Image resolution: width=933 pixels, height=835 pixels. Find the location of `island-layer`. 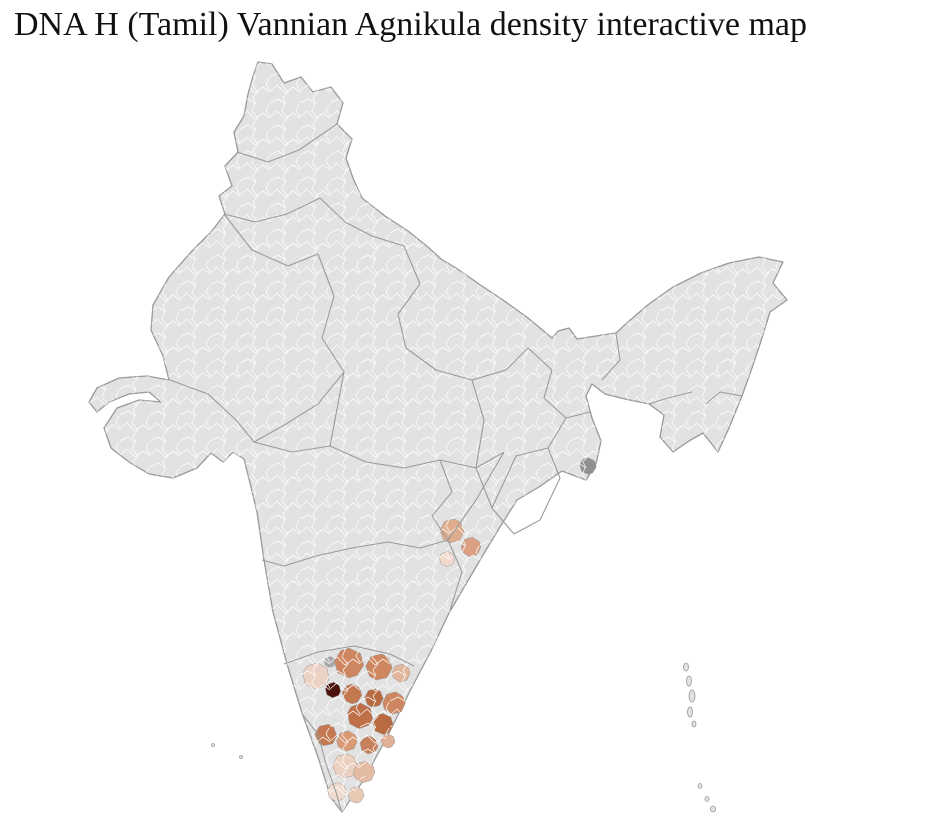

island-layer is located at coordinates (463, 737).